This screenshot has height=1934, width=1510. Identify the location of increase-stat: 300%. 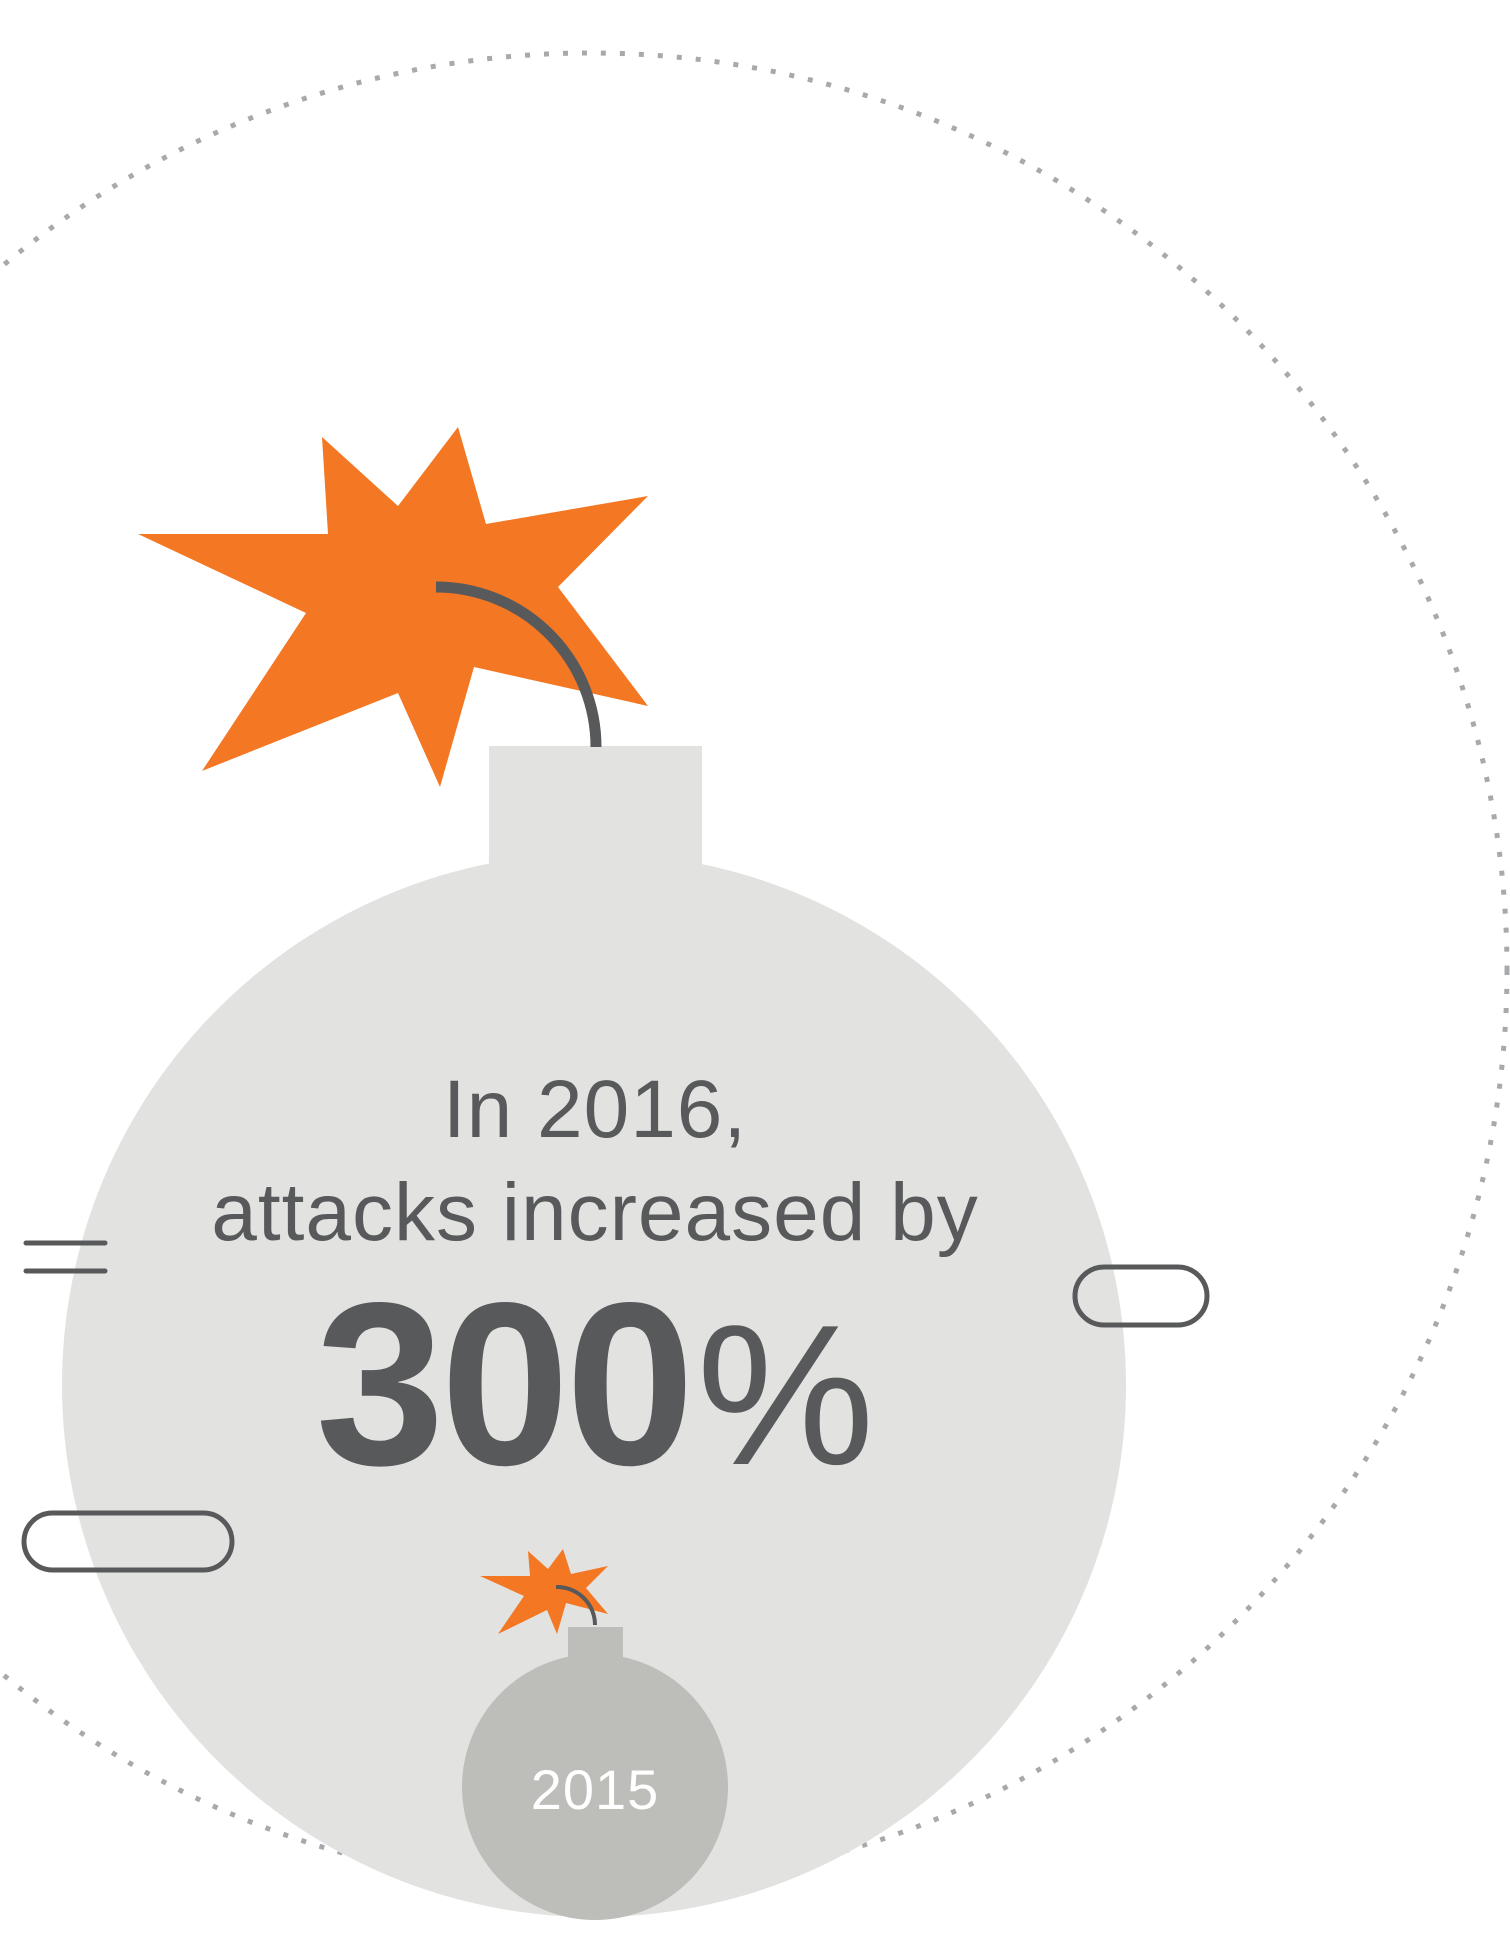
(595, 1422).